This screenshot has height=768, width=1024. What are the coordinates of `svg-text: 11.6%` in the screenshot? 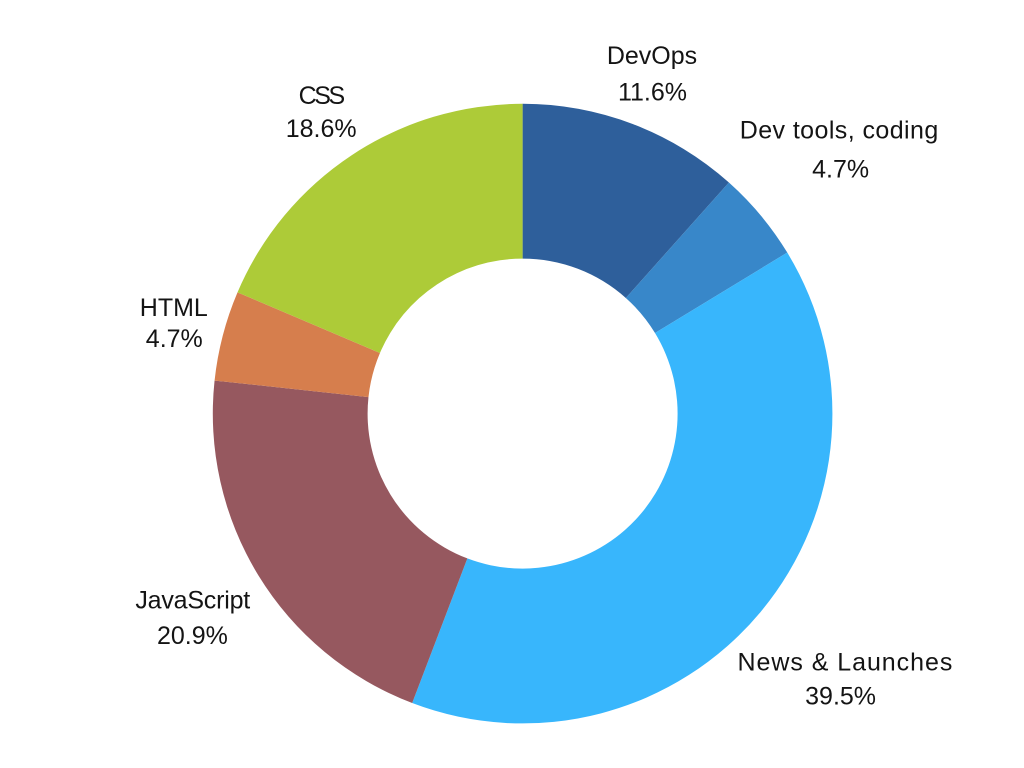 It's located at (652, 93).